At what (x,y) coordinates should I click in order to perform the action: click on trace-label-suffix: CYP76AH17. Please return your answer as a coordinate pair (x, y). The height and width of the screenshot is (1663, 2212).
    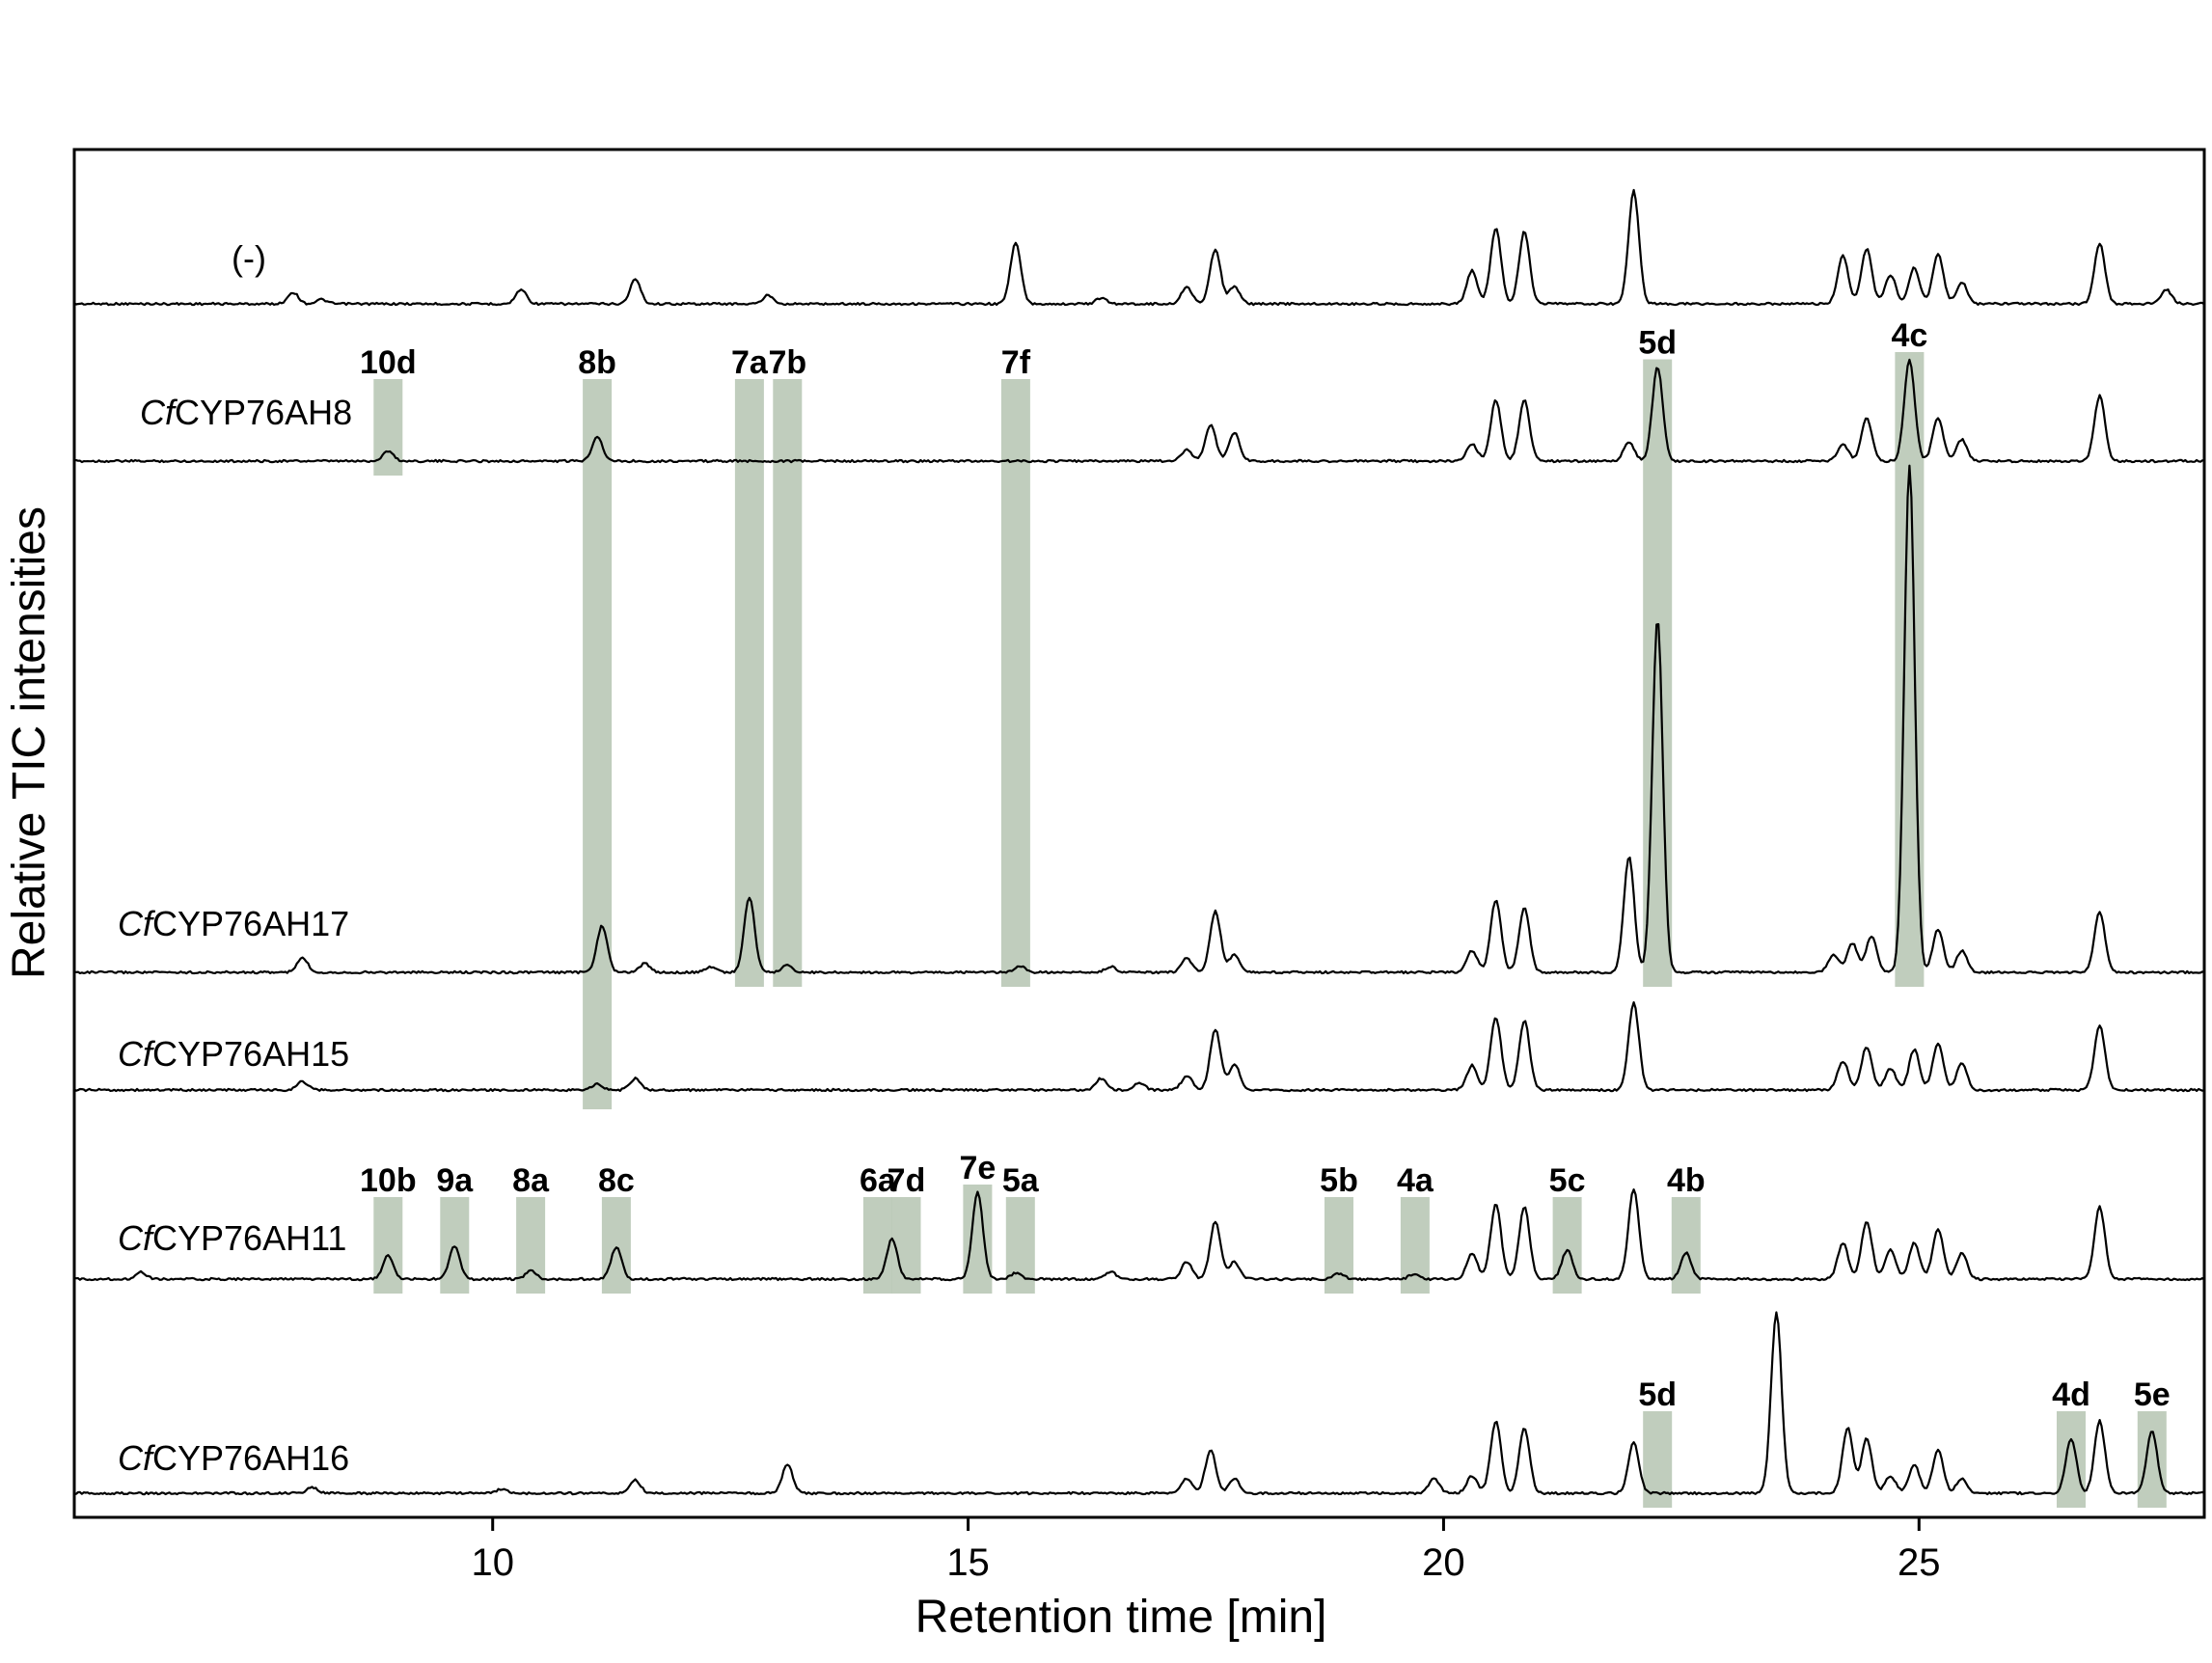
    Looking at the image, I should click on (251, 923).